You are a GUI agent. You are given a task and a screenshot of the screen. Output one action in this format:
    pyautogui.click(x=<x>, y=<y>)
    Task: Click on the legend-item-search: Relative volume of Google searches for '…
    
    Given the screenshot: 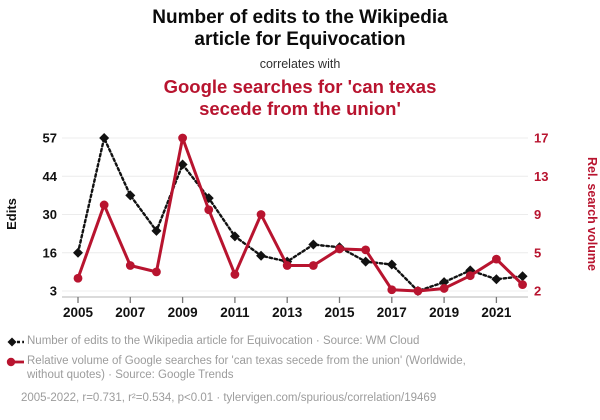 What is the action you would take?
    pyautogui.click(x=242, y=368)
    